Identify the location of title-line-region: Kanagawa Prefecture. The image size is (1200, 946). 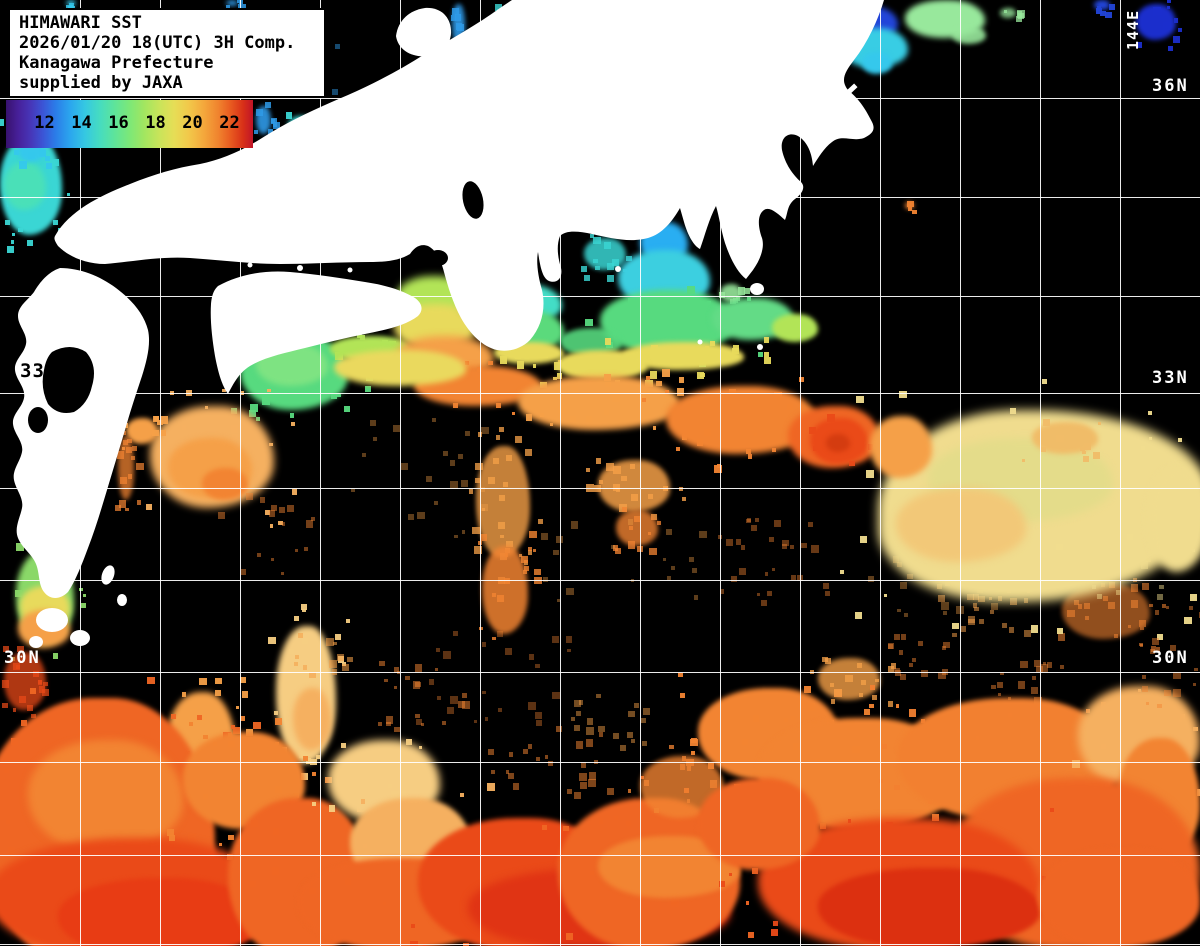
(116, 63).